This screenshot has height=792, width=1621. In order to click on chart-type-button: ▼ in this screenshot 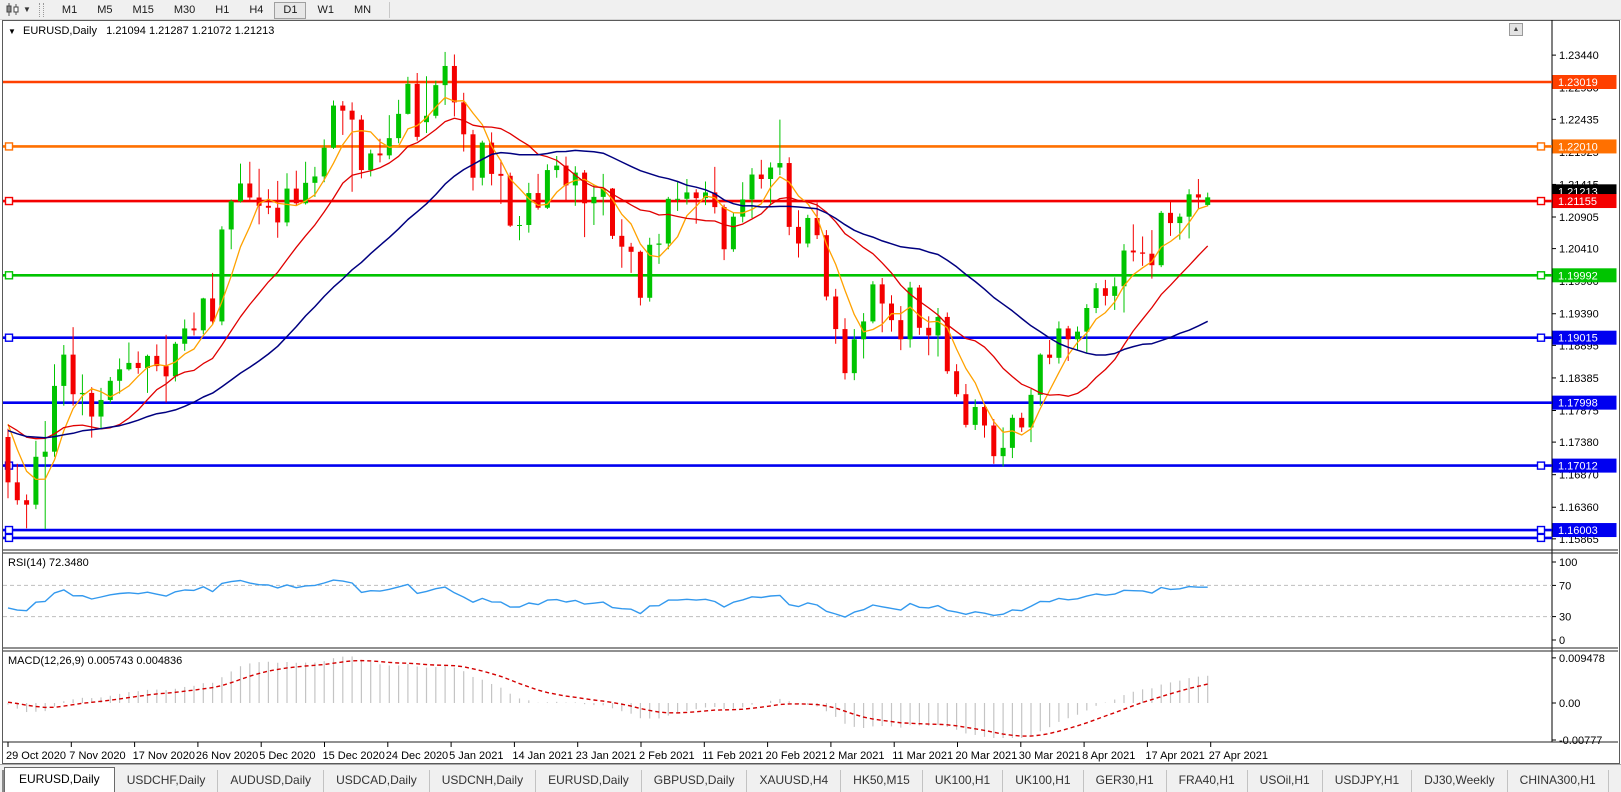, I will do `click(18, 10)`.